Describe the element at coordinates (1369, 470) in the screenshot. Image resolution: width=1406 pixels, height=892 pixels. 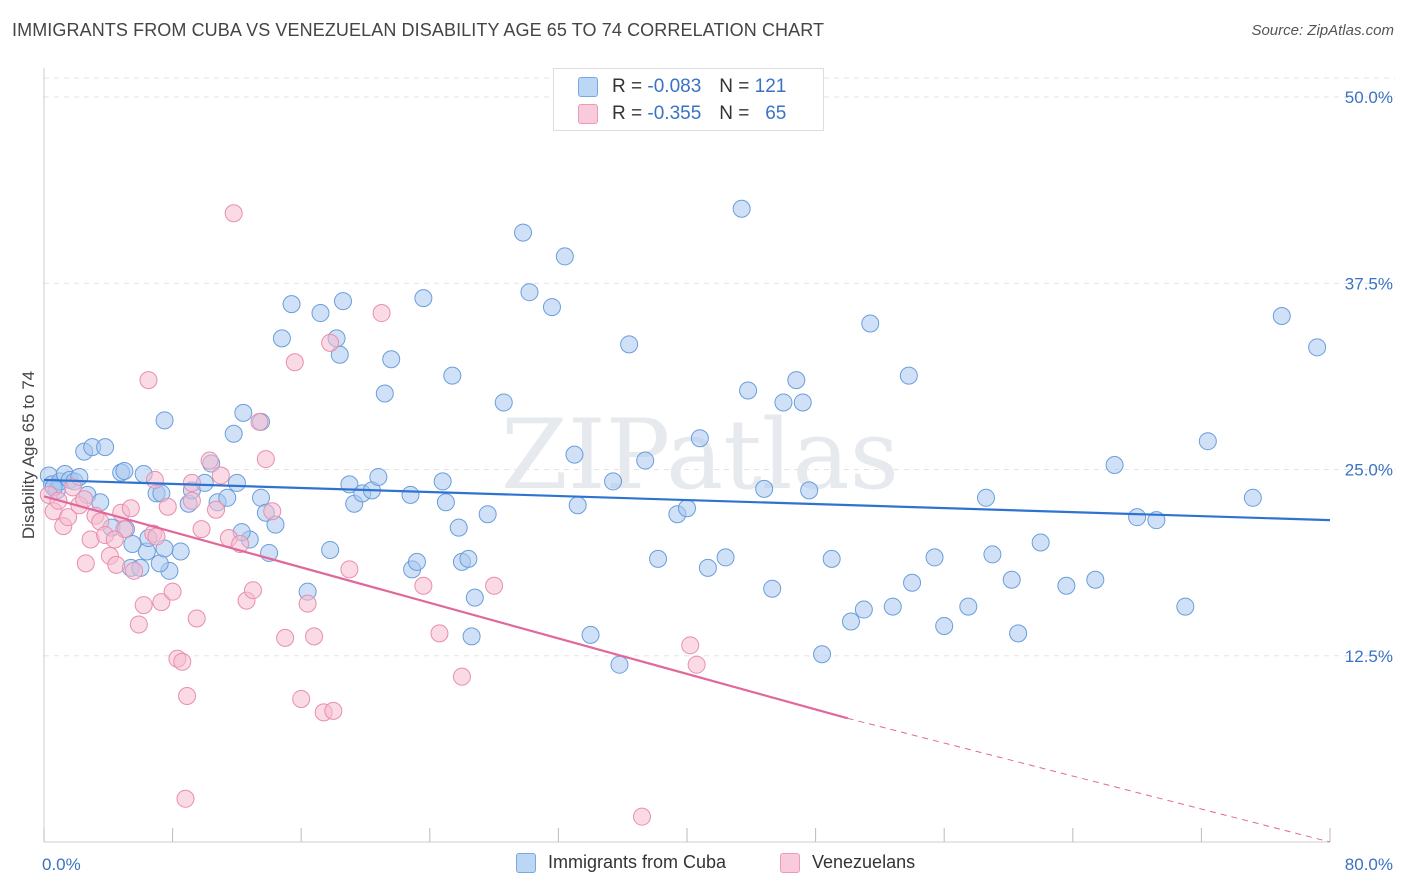
I see `y-tick-label: 25.0%` at that location.